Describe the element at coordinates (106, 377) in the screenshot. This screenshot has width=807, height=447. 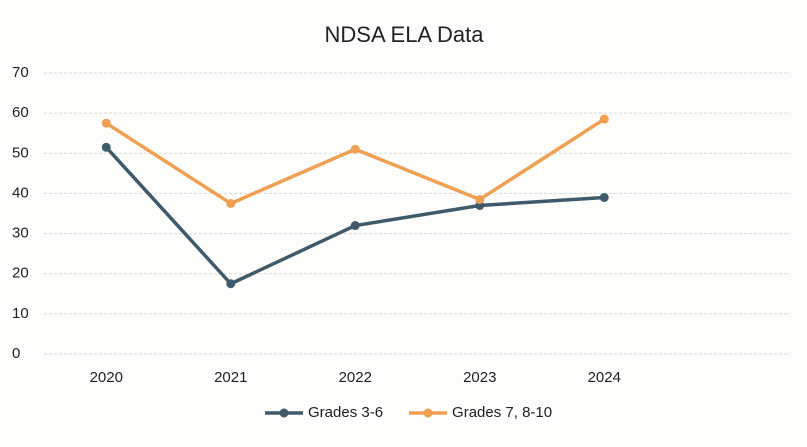
I see `x-tick-label: 2020` at that location.